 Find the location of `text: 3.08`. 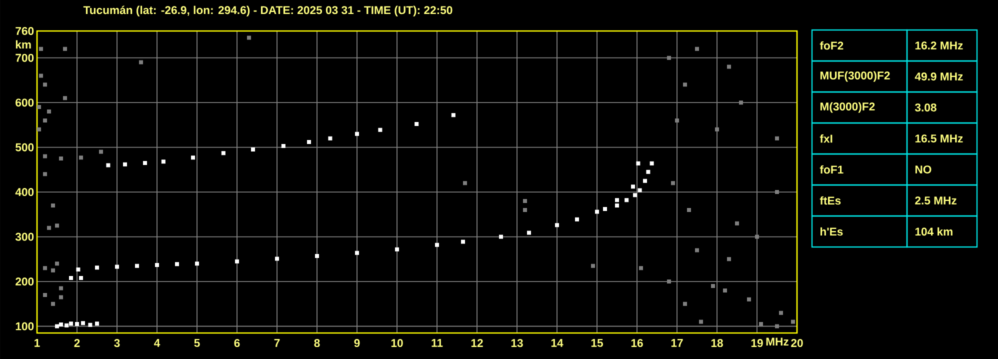

text: 3.08 is located at coordinates (925, 107).